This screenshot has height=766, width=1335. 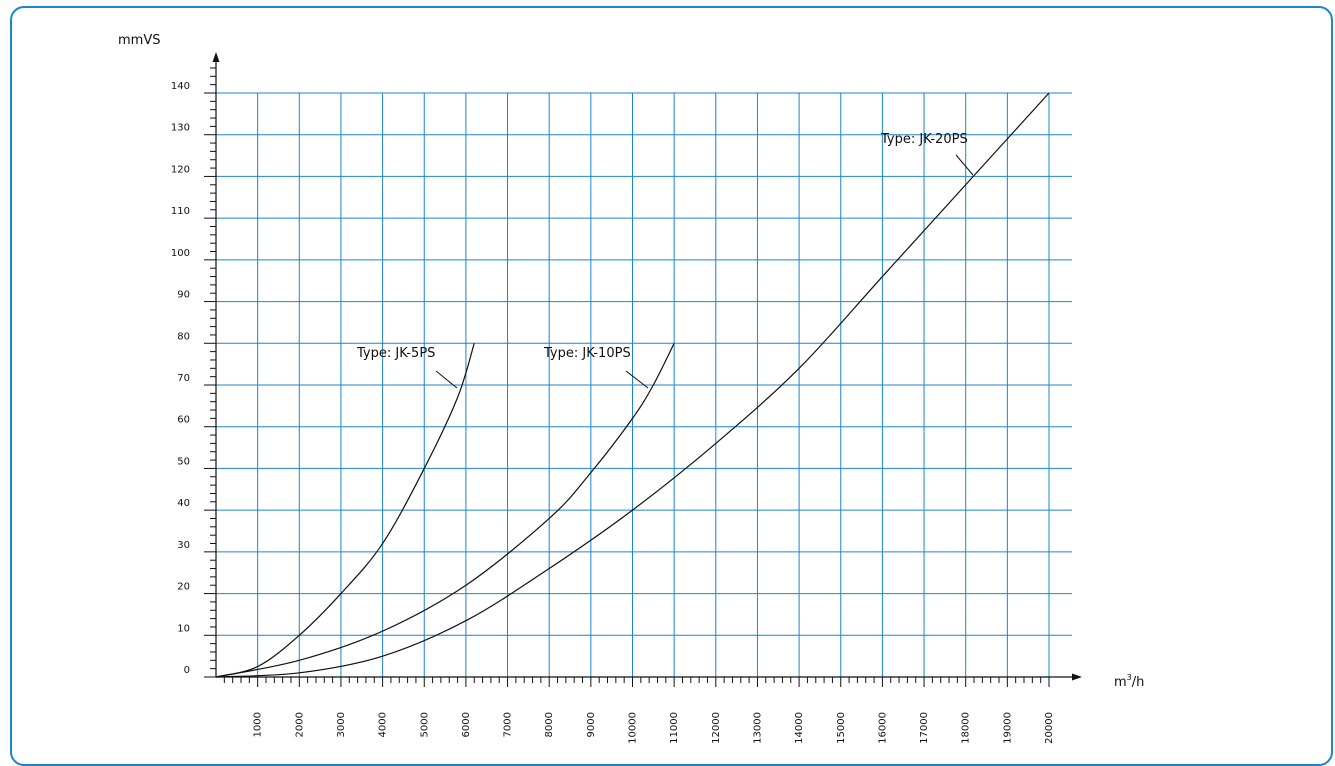 I want to click on y-tick-label: 130, so click(x=180, y=128).